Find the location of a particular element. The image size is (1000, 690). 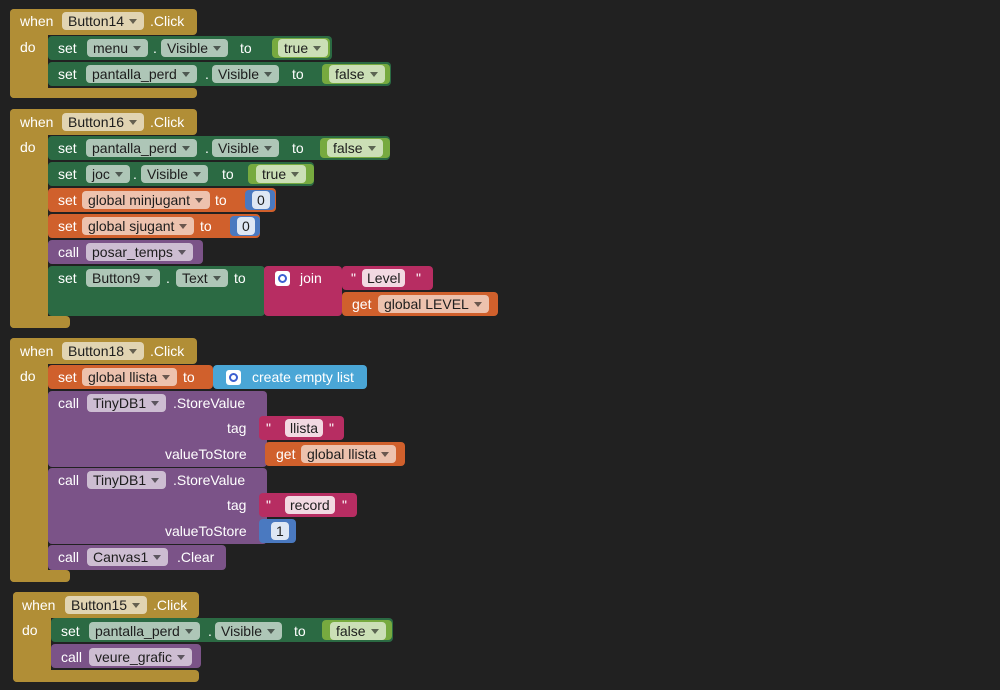

dropdown-field: global minjugant is located at coordinates (146, 200).